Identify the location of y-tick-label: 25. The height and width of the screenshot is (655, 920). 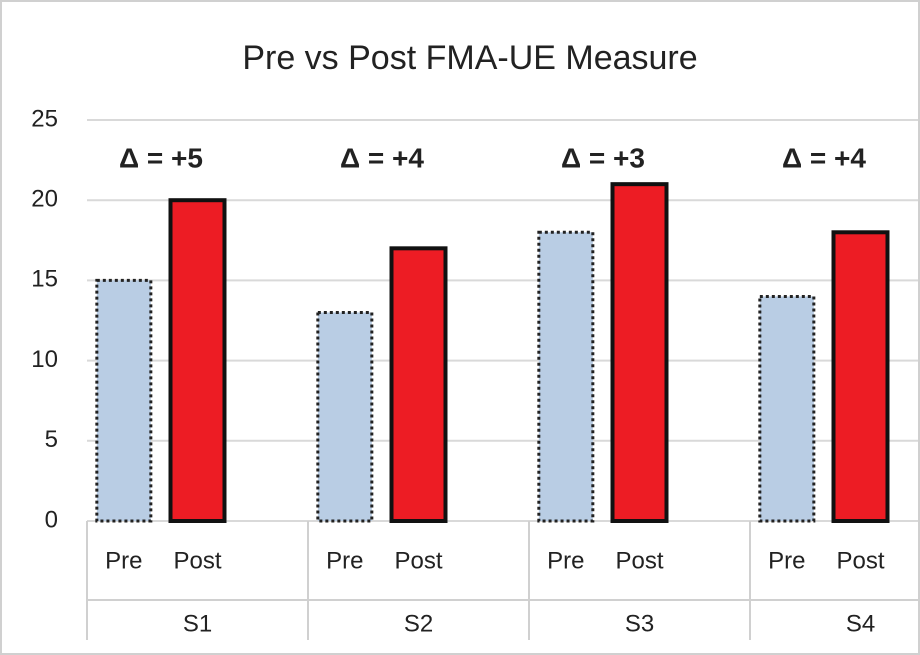
(44, 118).